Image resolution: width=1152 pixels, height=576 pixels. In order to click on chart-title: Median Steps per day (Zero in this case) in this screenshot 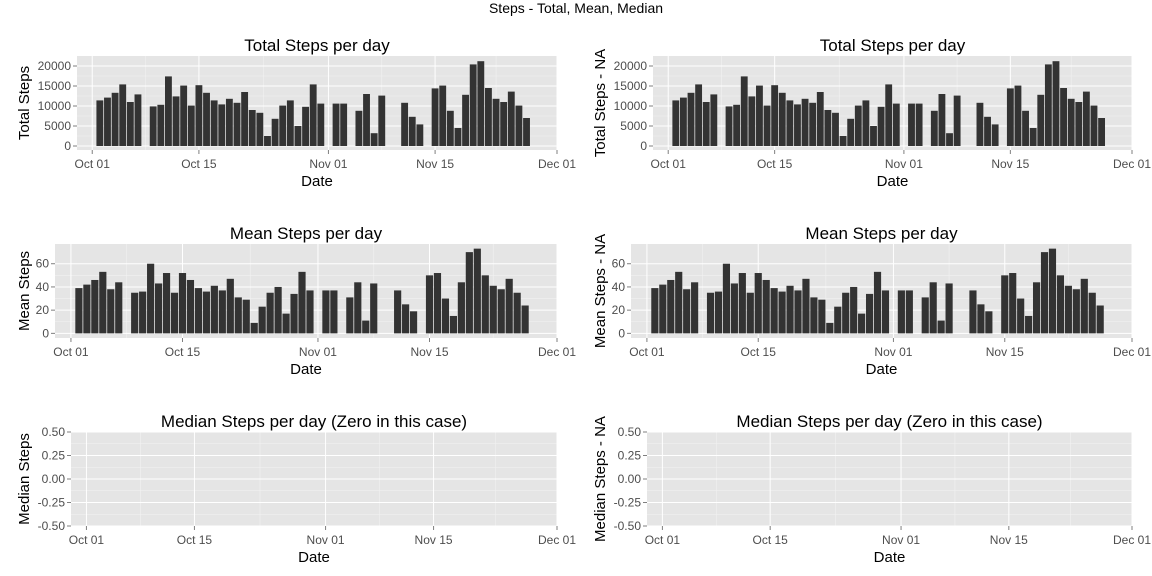, I will do `click(889, 421)`.